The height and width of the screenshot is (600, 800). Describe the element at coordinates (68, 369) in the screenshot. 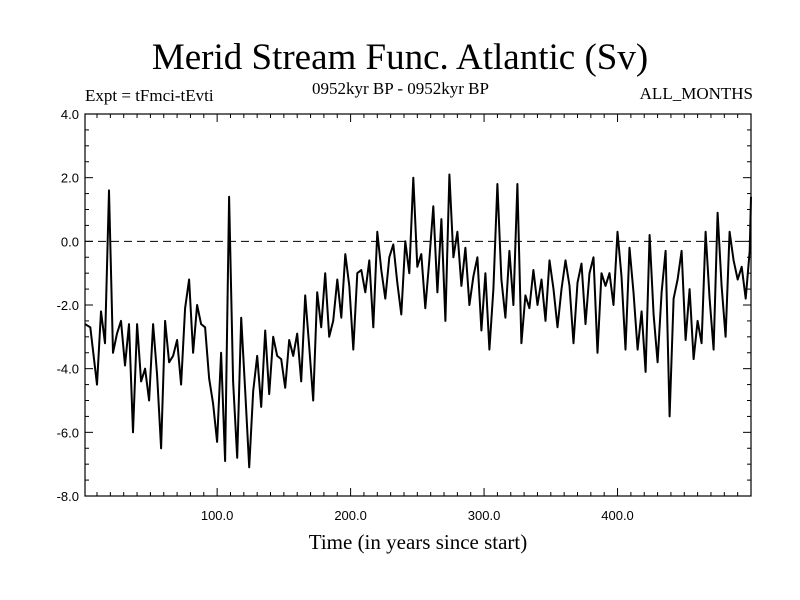

I see `y-tick-label: -4.0` at that location.